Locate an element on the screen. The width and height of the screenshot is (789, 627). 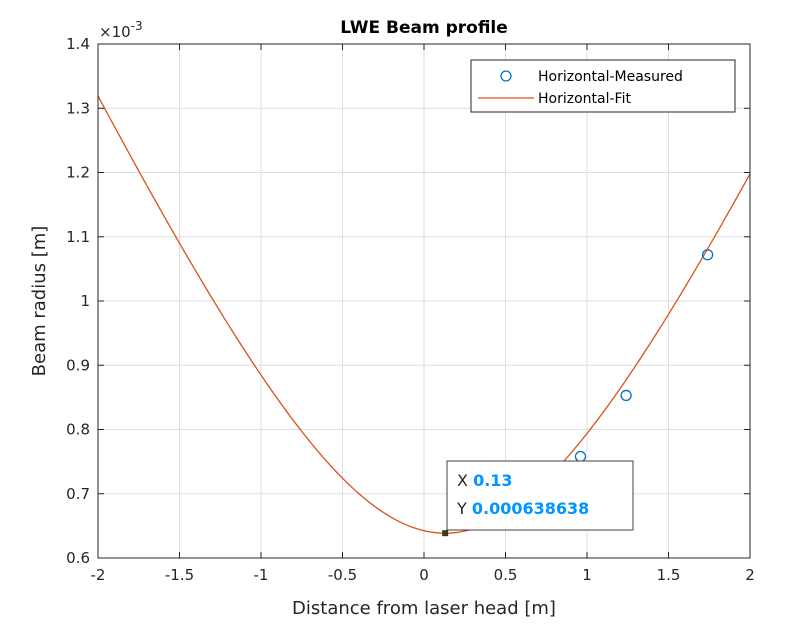
y-exponent: ×10⁻³ is located at coordinates (121, 30).